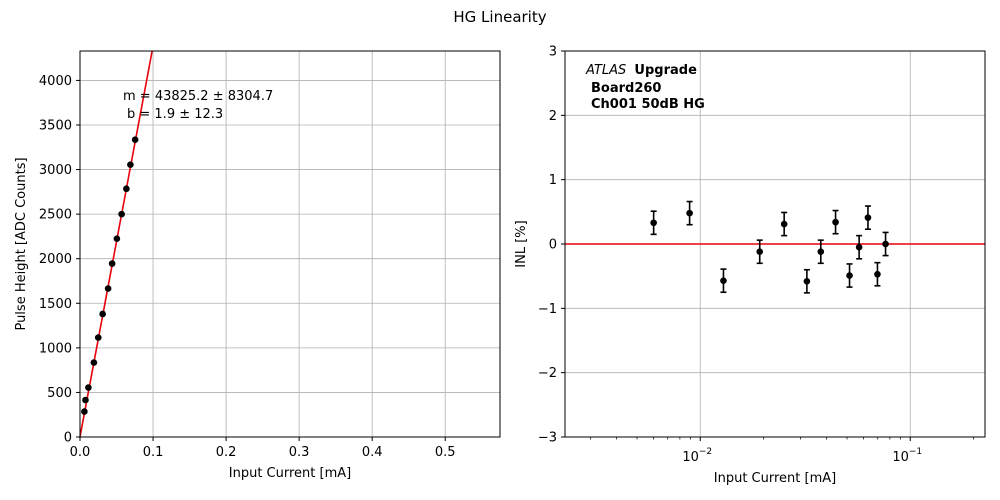  Describe the element at coordinates (648, 104) in the screenshot. I see `channel-label: Ch001 50dB HG` at that location.